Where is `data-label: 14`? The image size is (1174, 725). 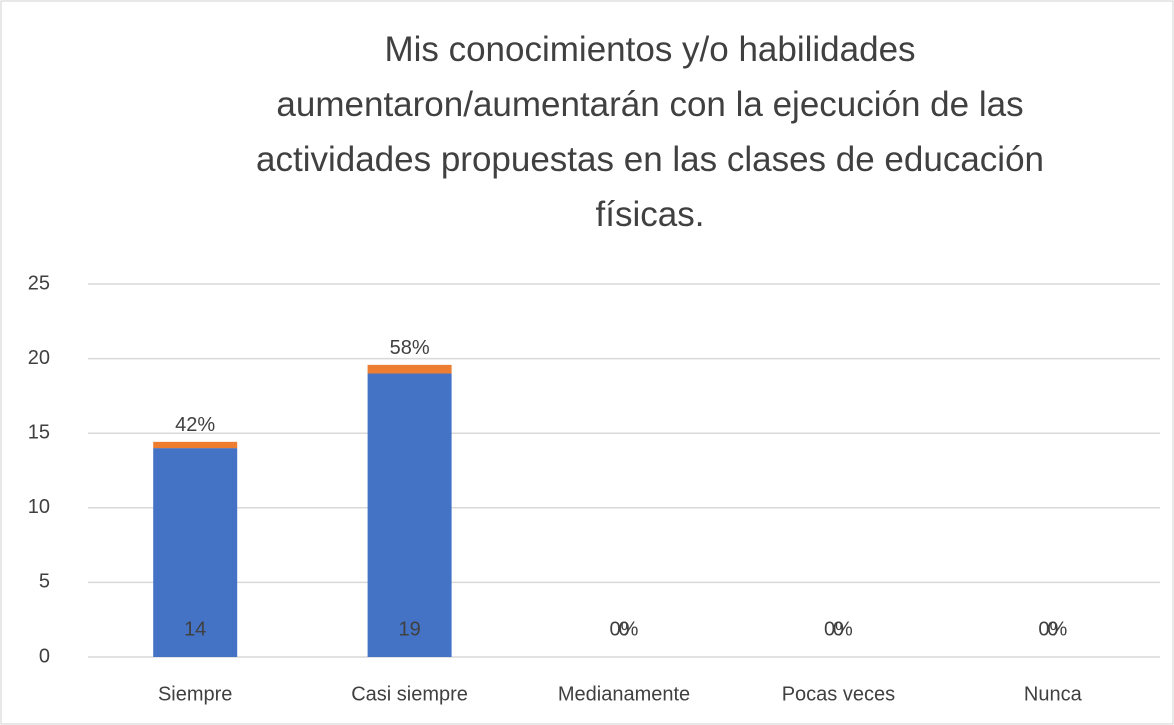
data-label: 14 is located at coordinates (195, 629).